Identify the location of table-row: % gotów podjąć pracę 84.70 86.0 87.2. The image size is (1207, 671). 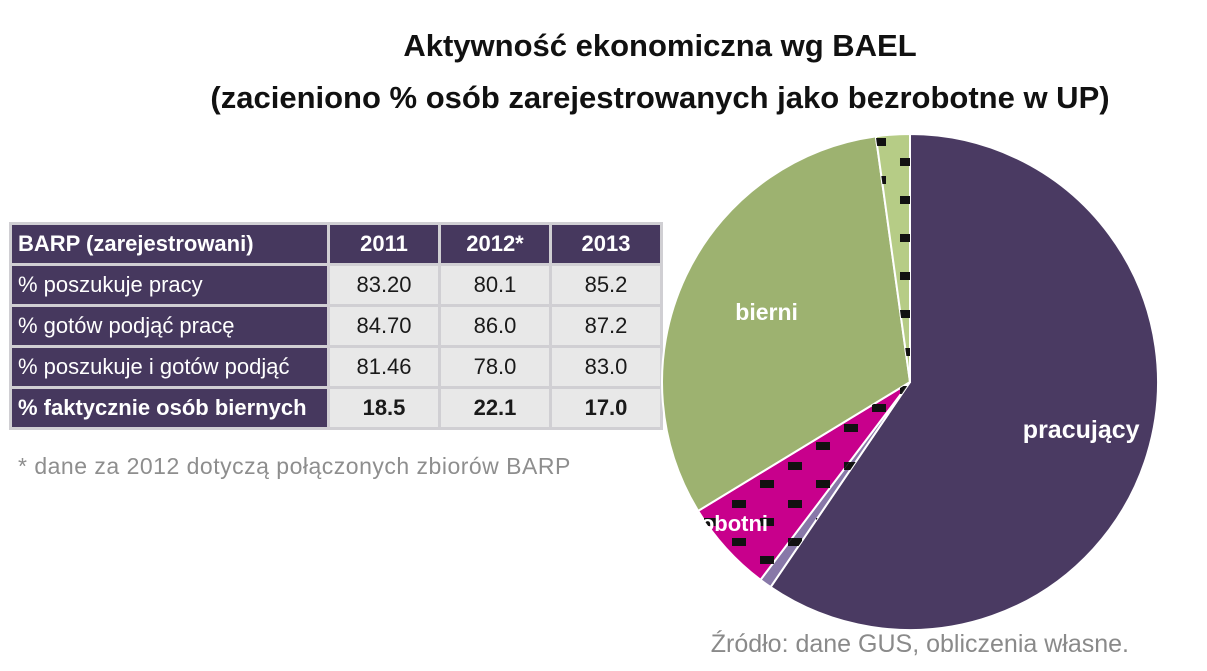
(336, 326).